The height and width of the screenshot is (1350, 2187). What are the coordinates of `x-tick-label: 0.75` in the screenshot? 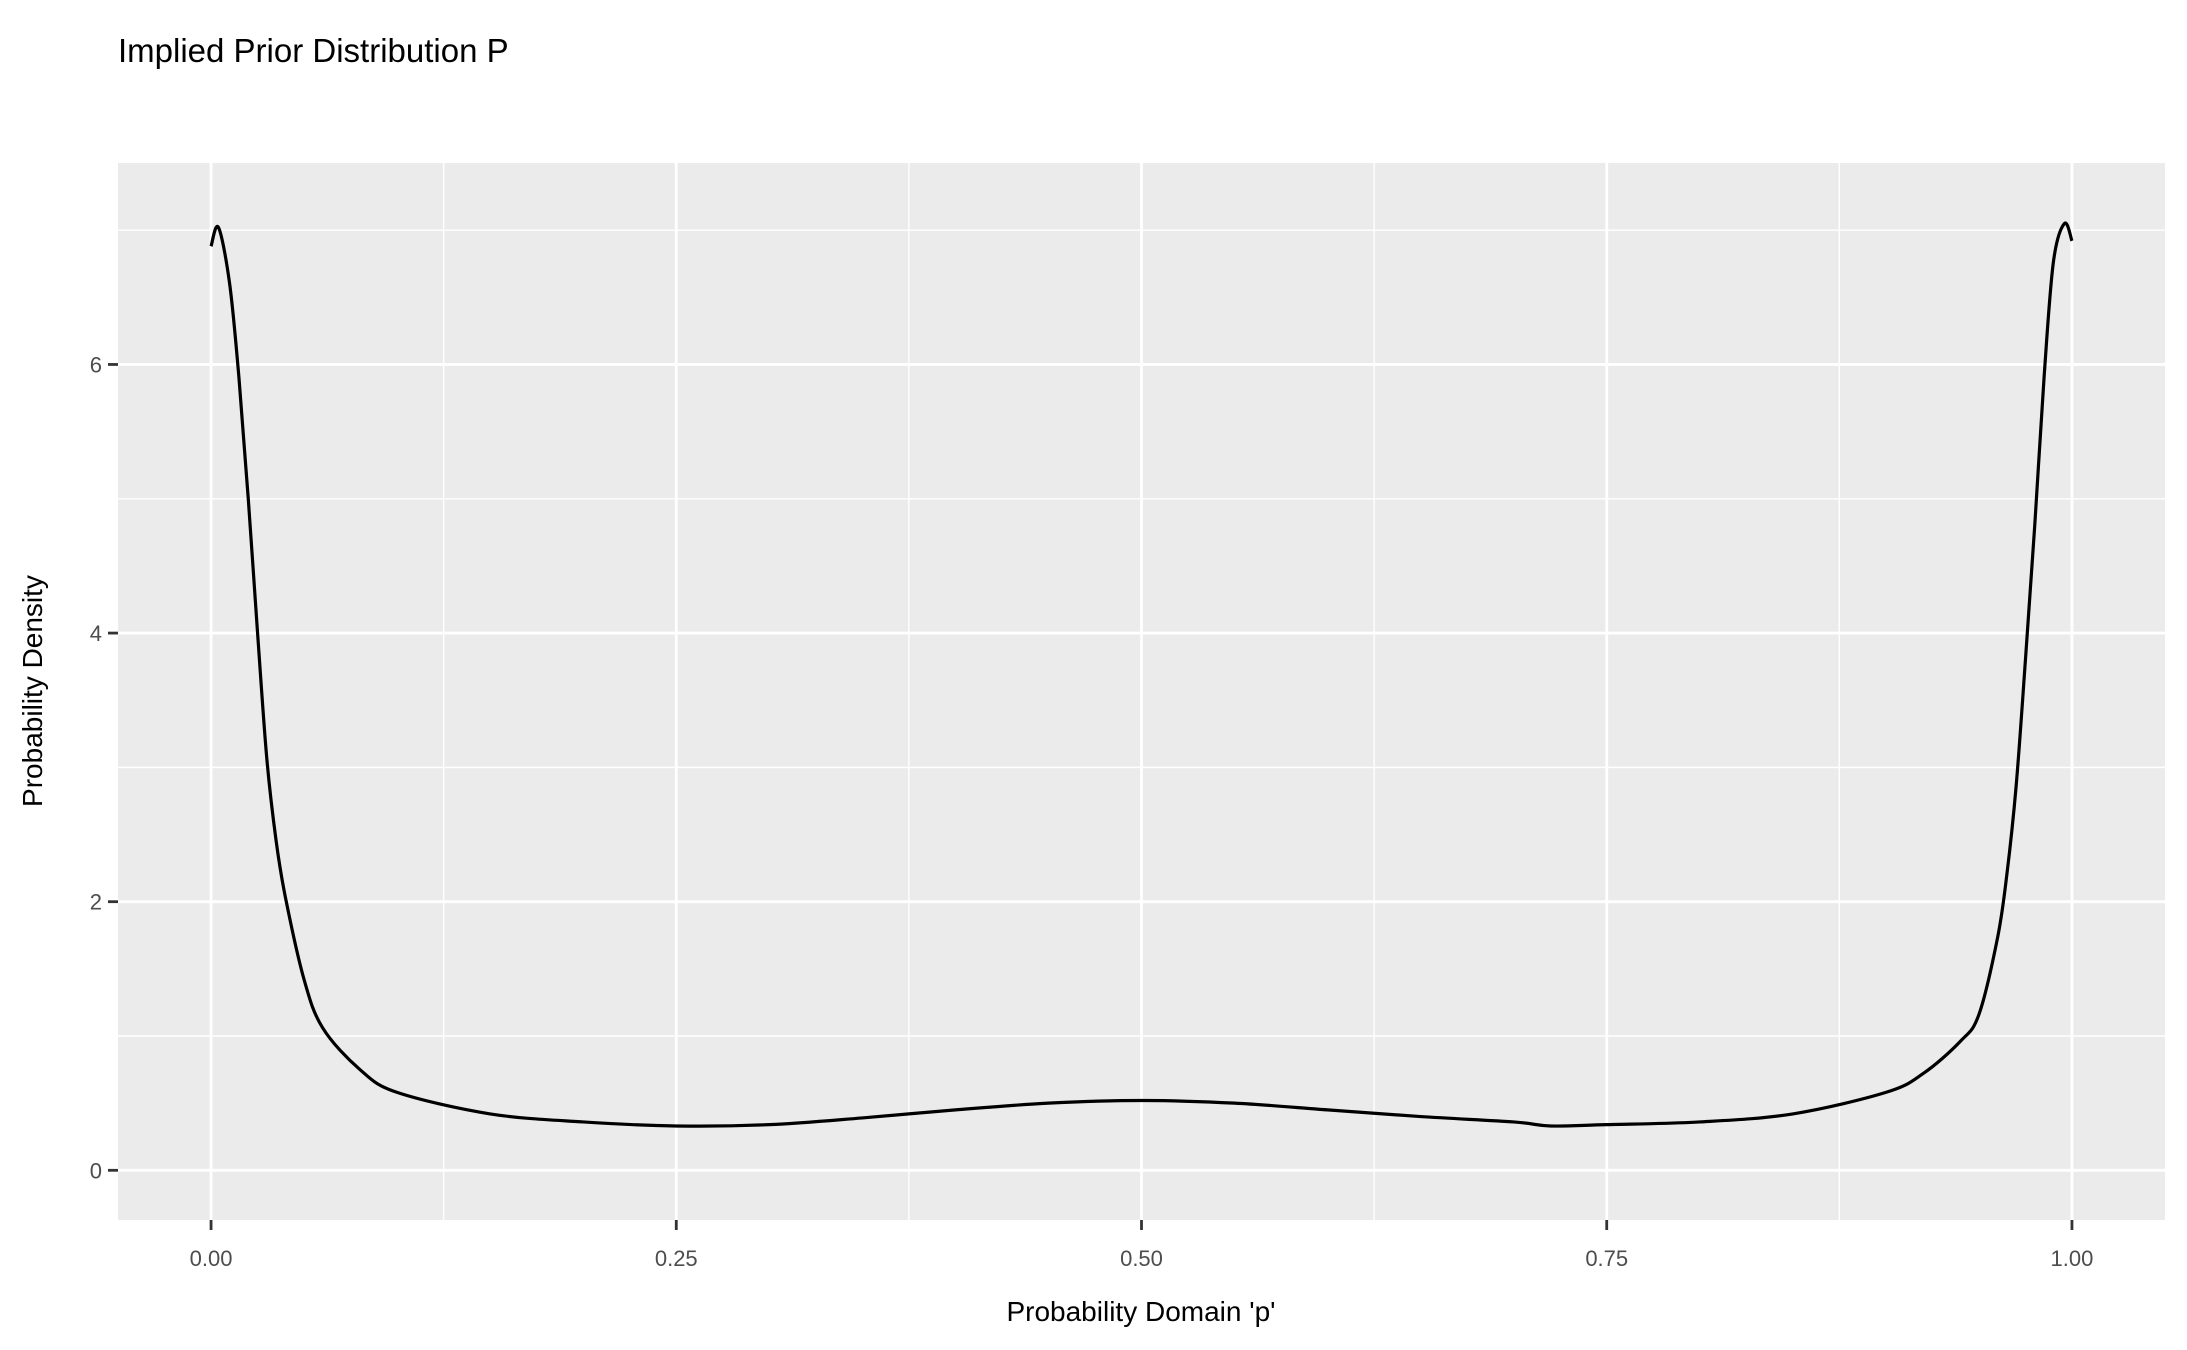 It's located at (1606, 1258).